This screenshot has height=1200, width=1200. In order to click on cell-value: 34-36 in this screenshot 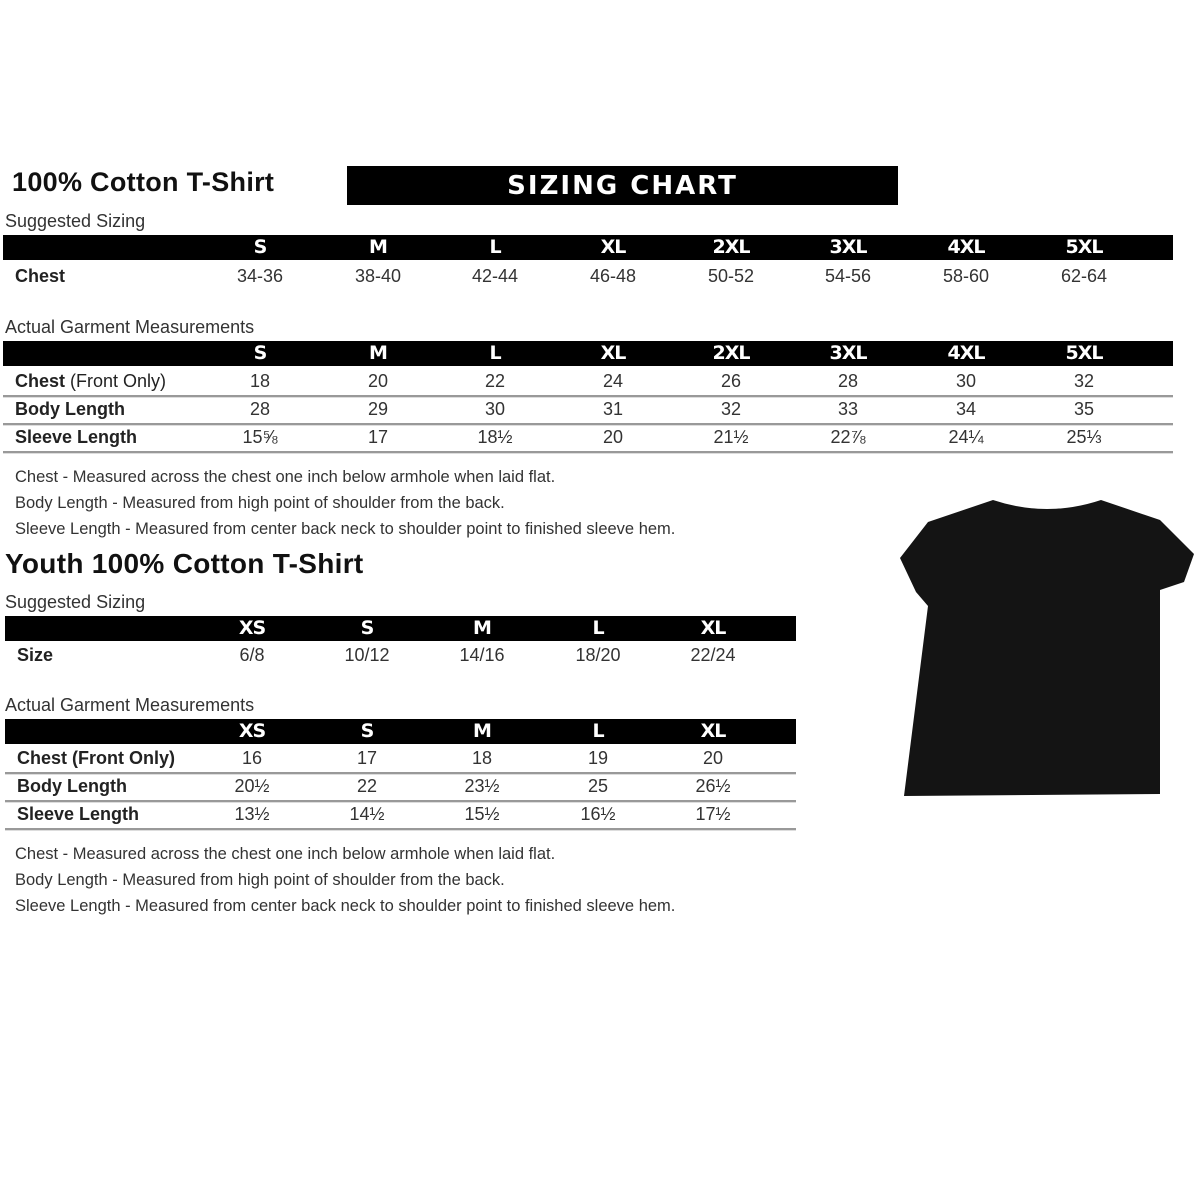, I will do `click(260, 276)`.